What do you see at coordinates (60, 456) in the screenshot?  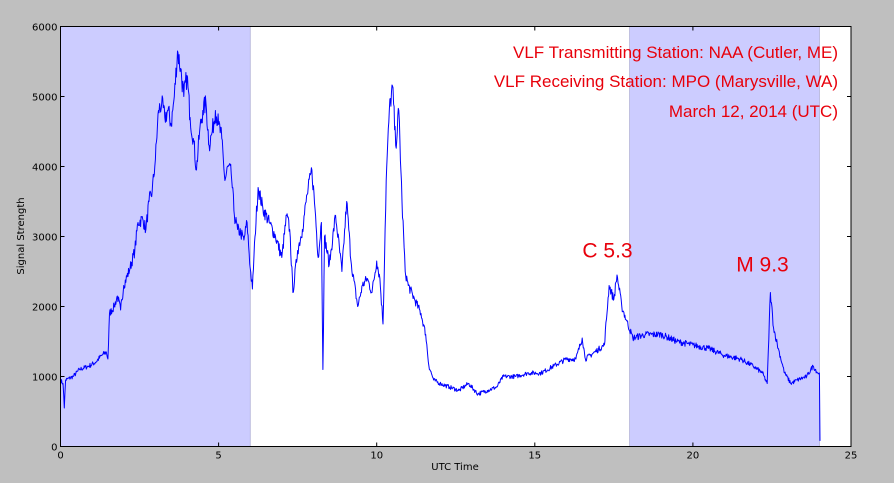 I see `x-tick-label: 0` at bounding box center [60, 456].